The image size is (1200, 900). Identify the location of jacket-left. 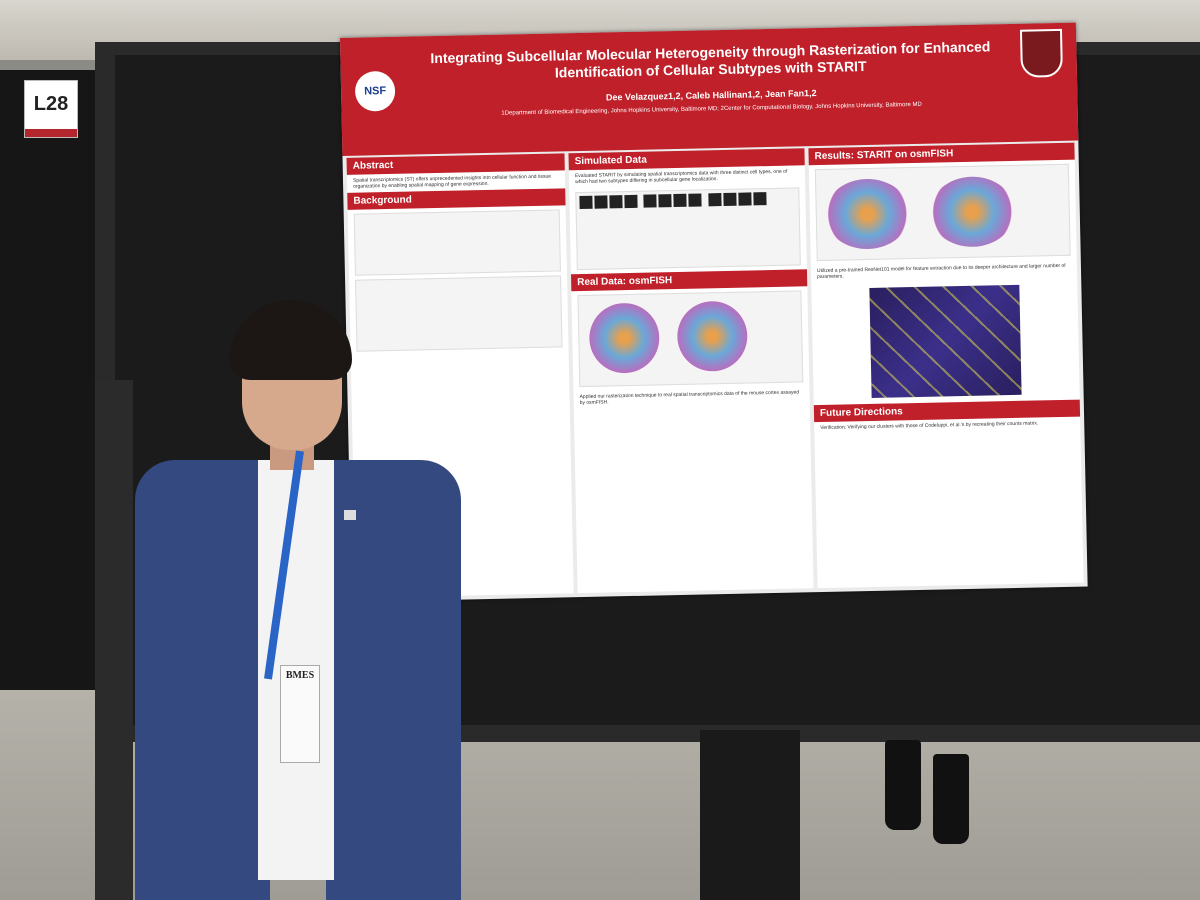
(202, 680).